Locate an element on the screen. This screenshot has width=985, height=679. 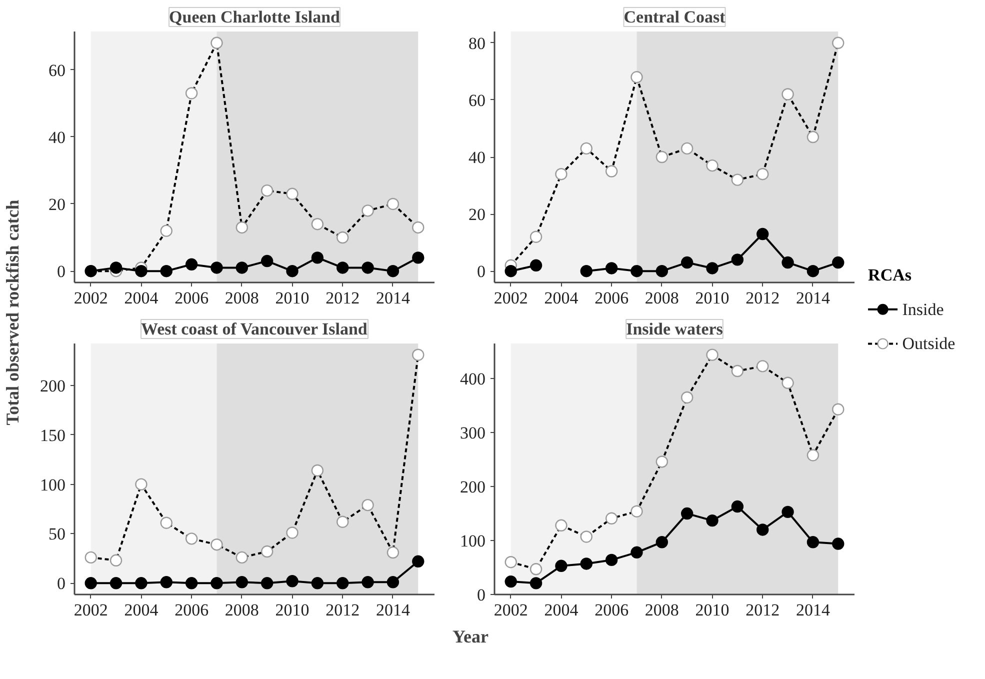
chart-title: Inside waters is located at coordinates (675, 329).